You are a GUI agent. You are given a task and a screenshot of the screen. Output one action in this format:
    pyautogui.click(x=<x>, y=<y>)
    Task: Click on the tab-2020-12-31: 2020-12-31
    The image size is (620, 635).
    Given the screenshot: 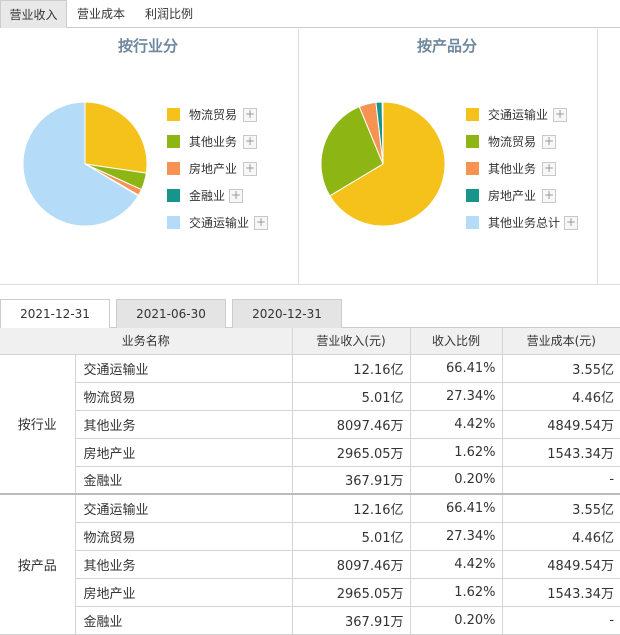 What is the action you would take?
    pyautogui.click(x=287, y=313)
    